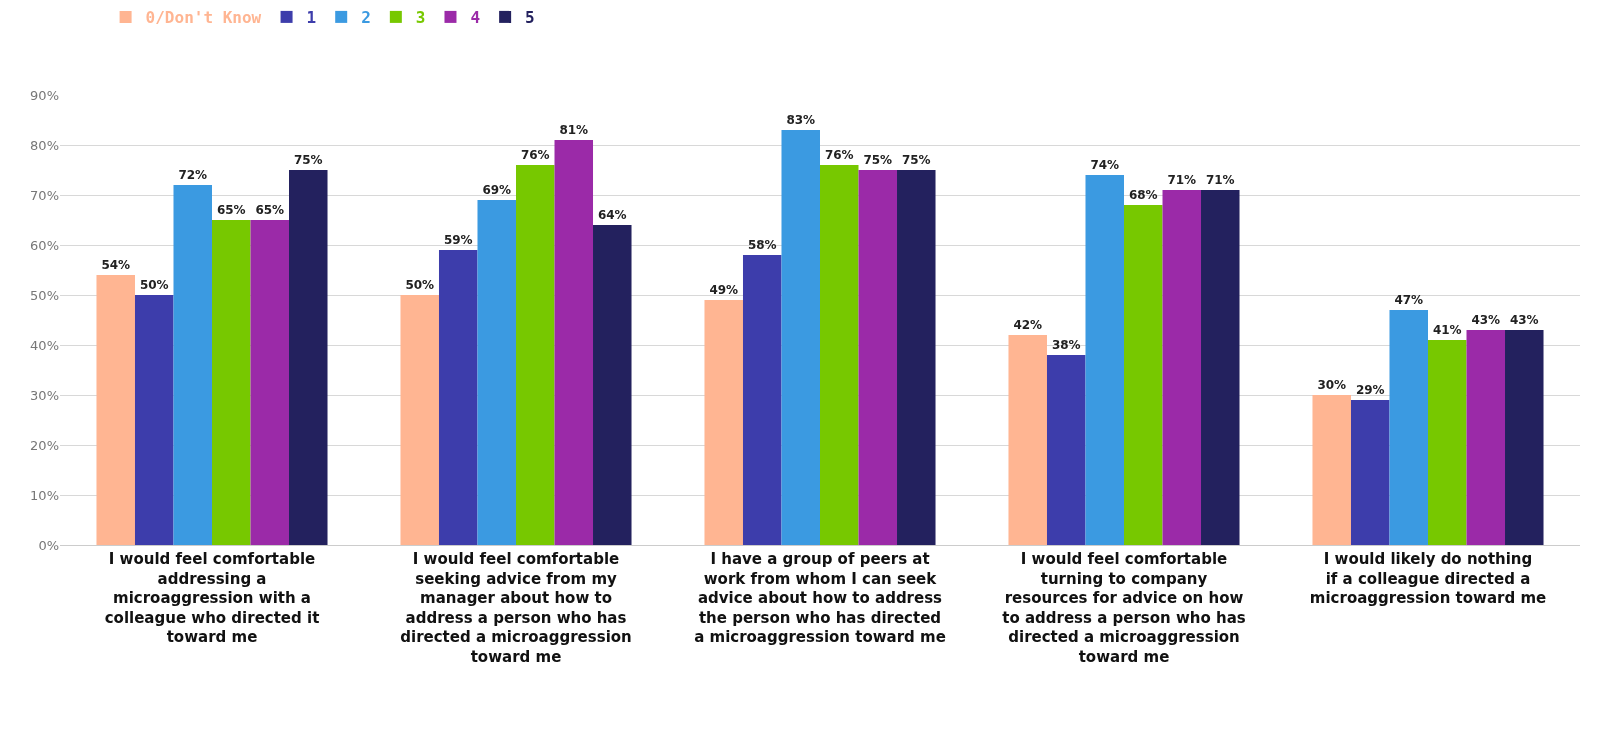 The image size is (1600, 730). Describe the element at coordinates (1332, 385) in the screenshot. I see `data-label: 30%` at that location.